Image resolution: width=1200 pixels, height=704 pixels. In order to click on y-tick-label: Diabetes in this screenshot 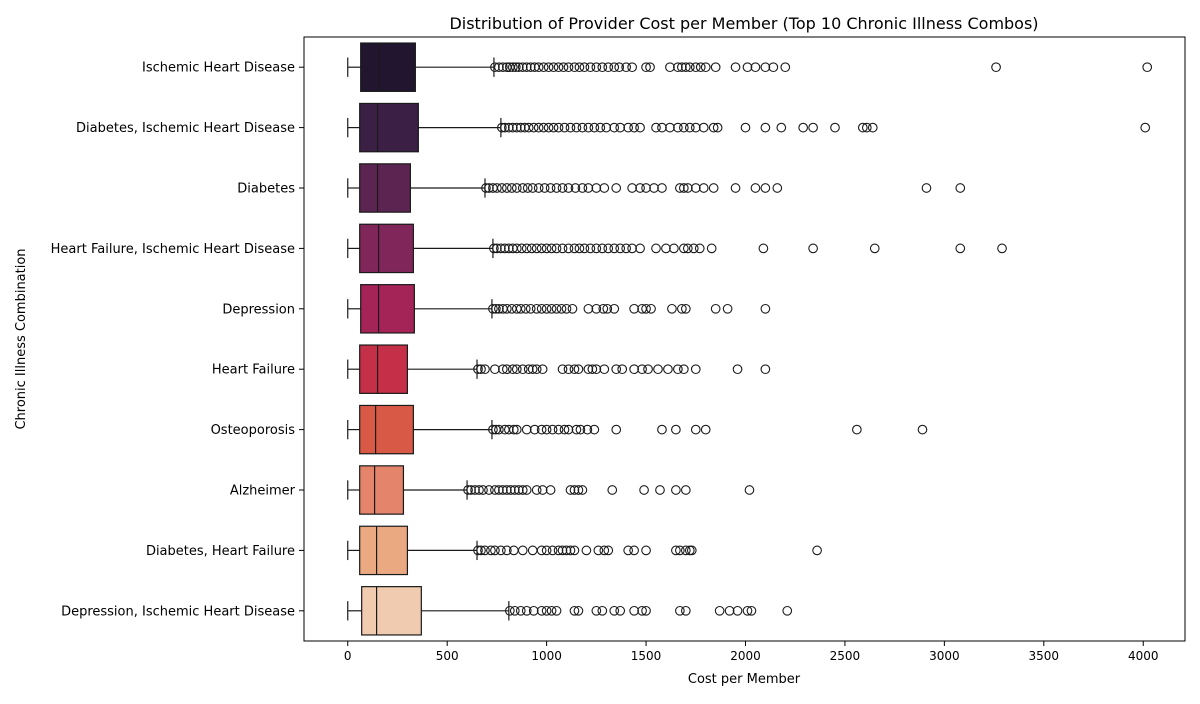, I will do `click(266, 189)`.